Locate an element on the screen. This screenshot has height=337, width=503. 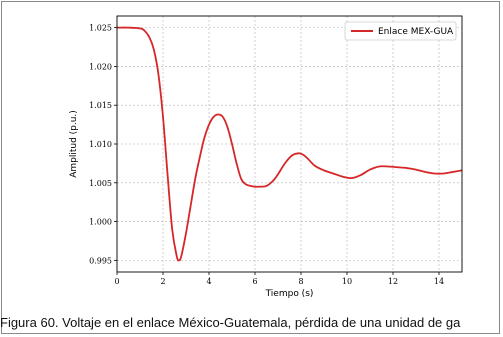
y-axis-label: Amplitud (p.u.) is located at coordinates (74, 144).